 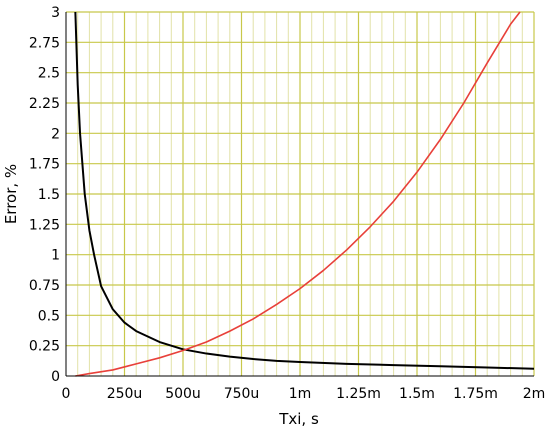 I want to click on y-tick-label: 2.5, so click(x=49, y=74).